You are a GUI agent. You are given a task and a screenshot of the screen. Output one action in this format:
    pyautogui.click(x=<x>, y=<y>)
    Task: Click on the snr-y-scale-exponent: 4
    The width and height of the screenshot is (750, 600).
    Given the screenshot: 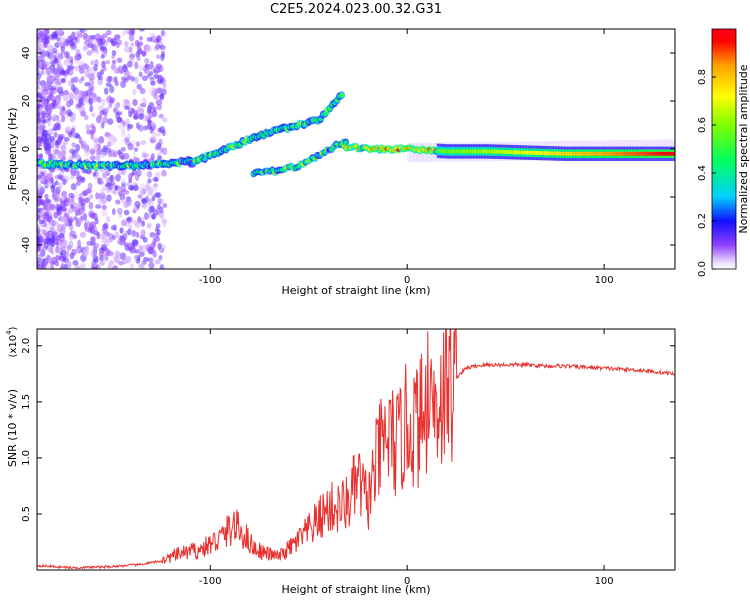 What is the action you would take?
    pyautogui.click(x=9, y=332)
    